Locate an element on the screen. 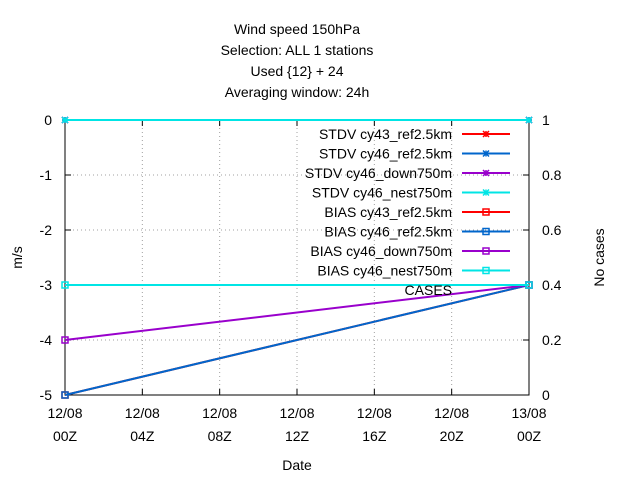 Image resolution: width=640 pixels, height=480 pixels. y-tick-label: -1 is located at coordinates (46, 175).